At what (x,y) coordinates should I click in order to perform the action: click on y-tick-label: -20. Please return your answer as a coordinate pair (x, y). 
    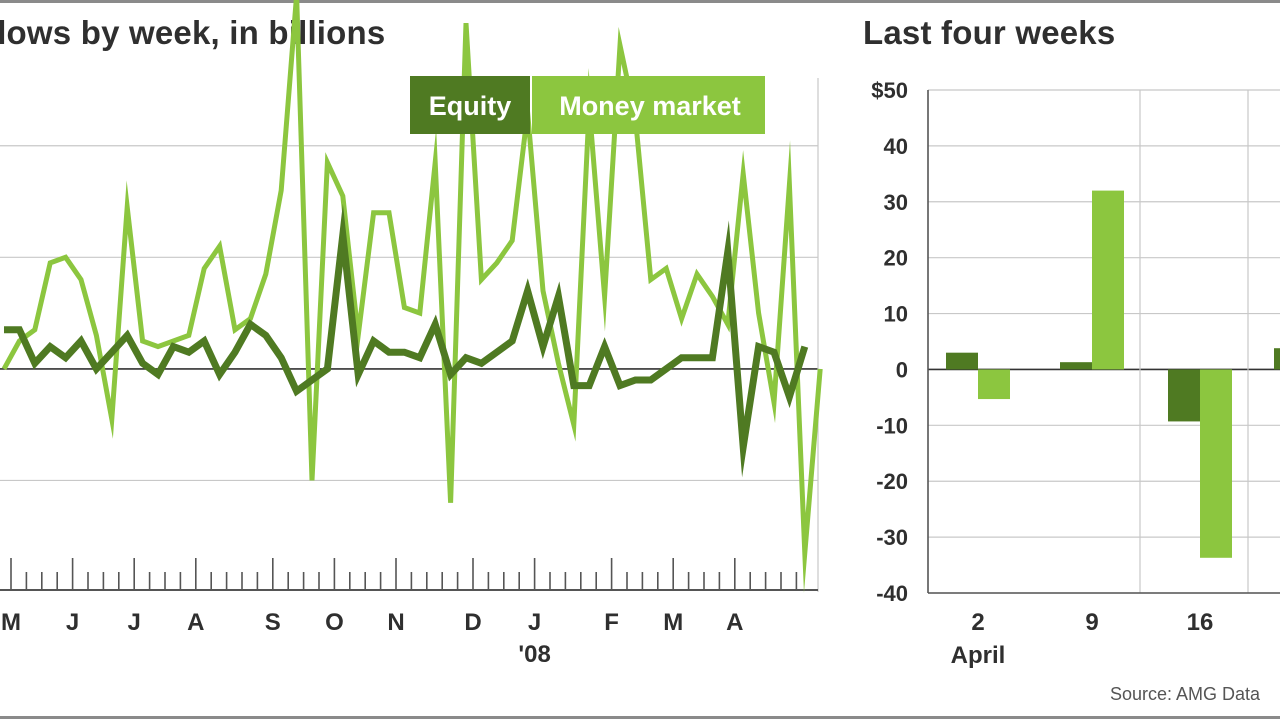
    Looking at the image, I should click on (892, 481).